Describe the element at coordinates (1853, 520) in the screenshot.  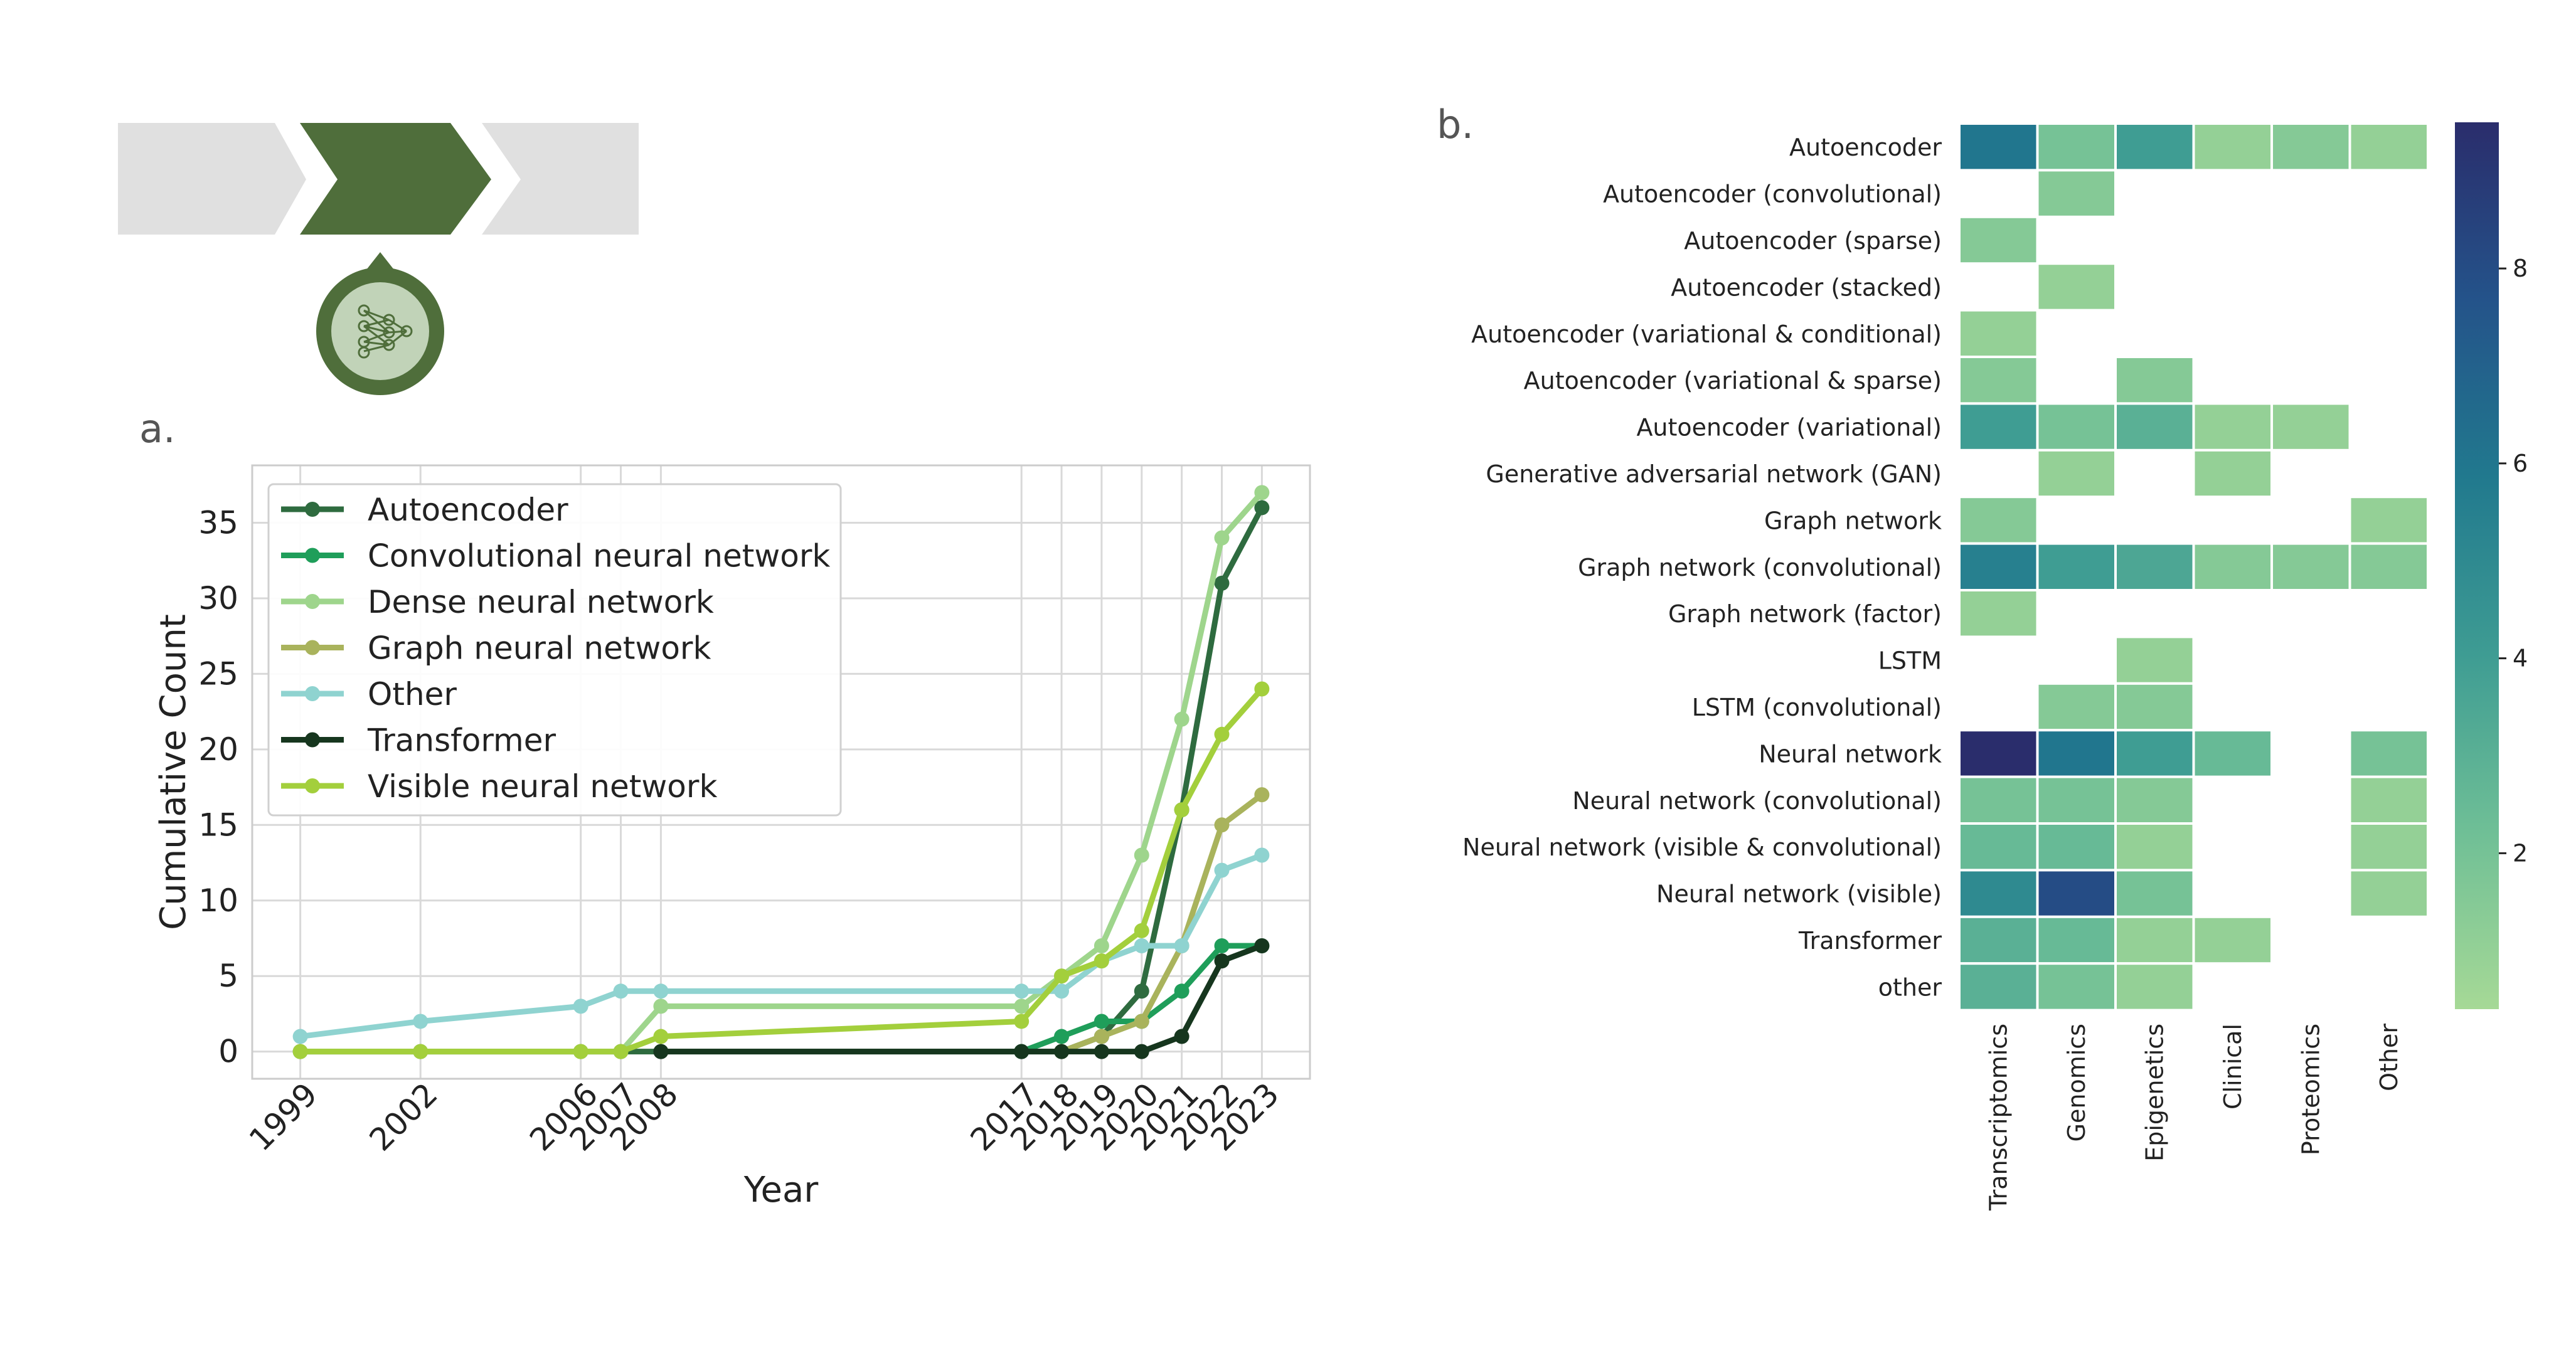
I see `row-label: Graph network` at that location.